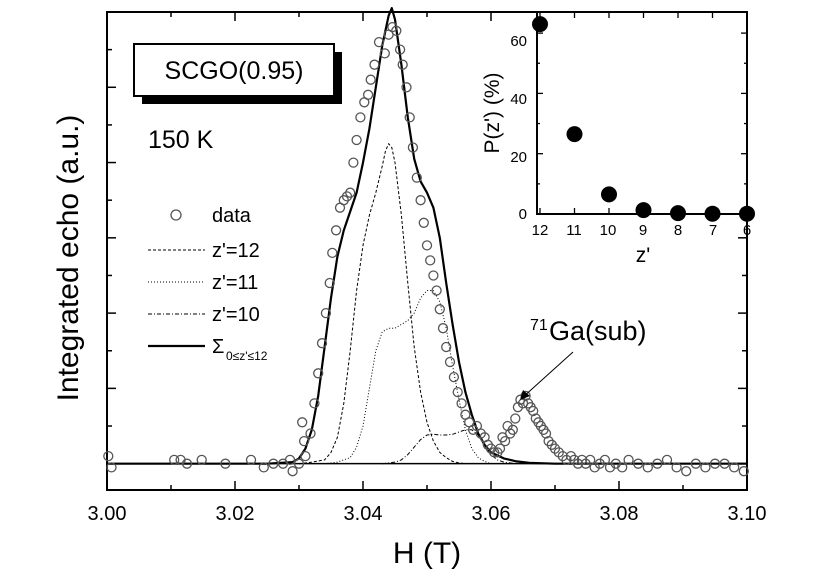  I want to click on x-tick-label: 3.00, so click(107, 514).